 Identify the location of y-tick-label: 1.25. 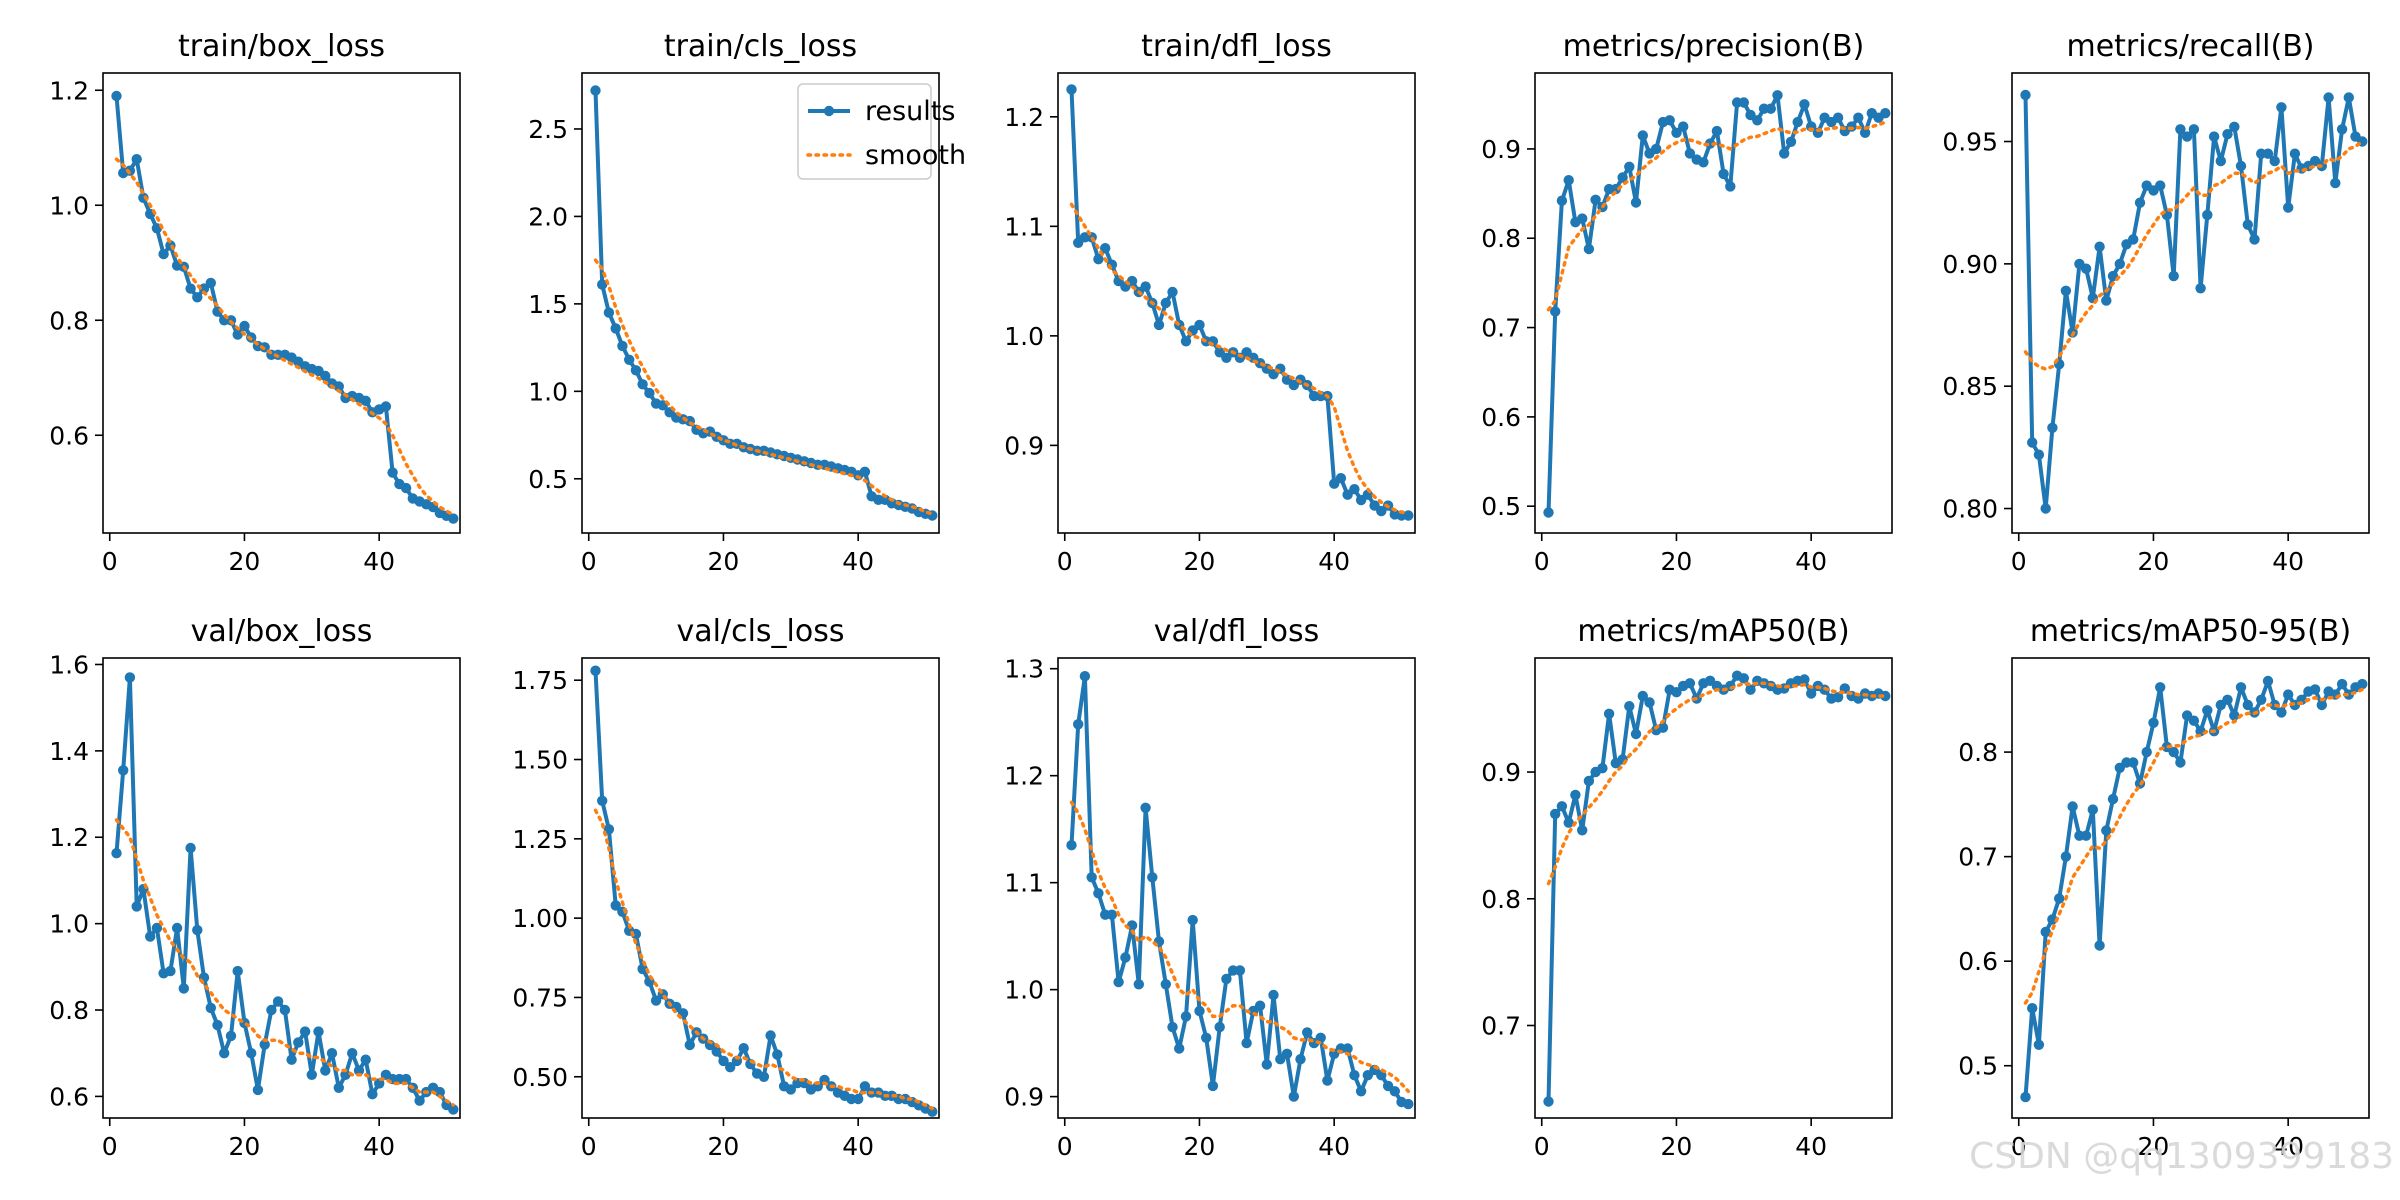
(540, 839).